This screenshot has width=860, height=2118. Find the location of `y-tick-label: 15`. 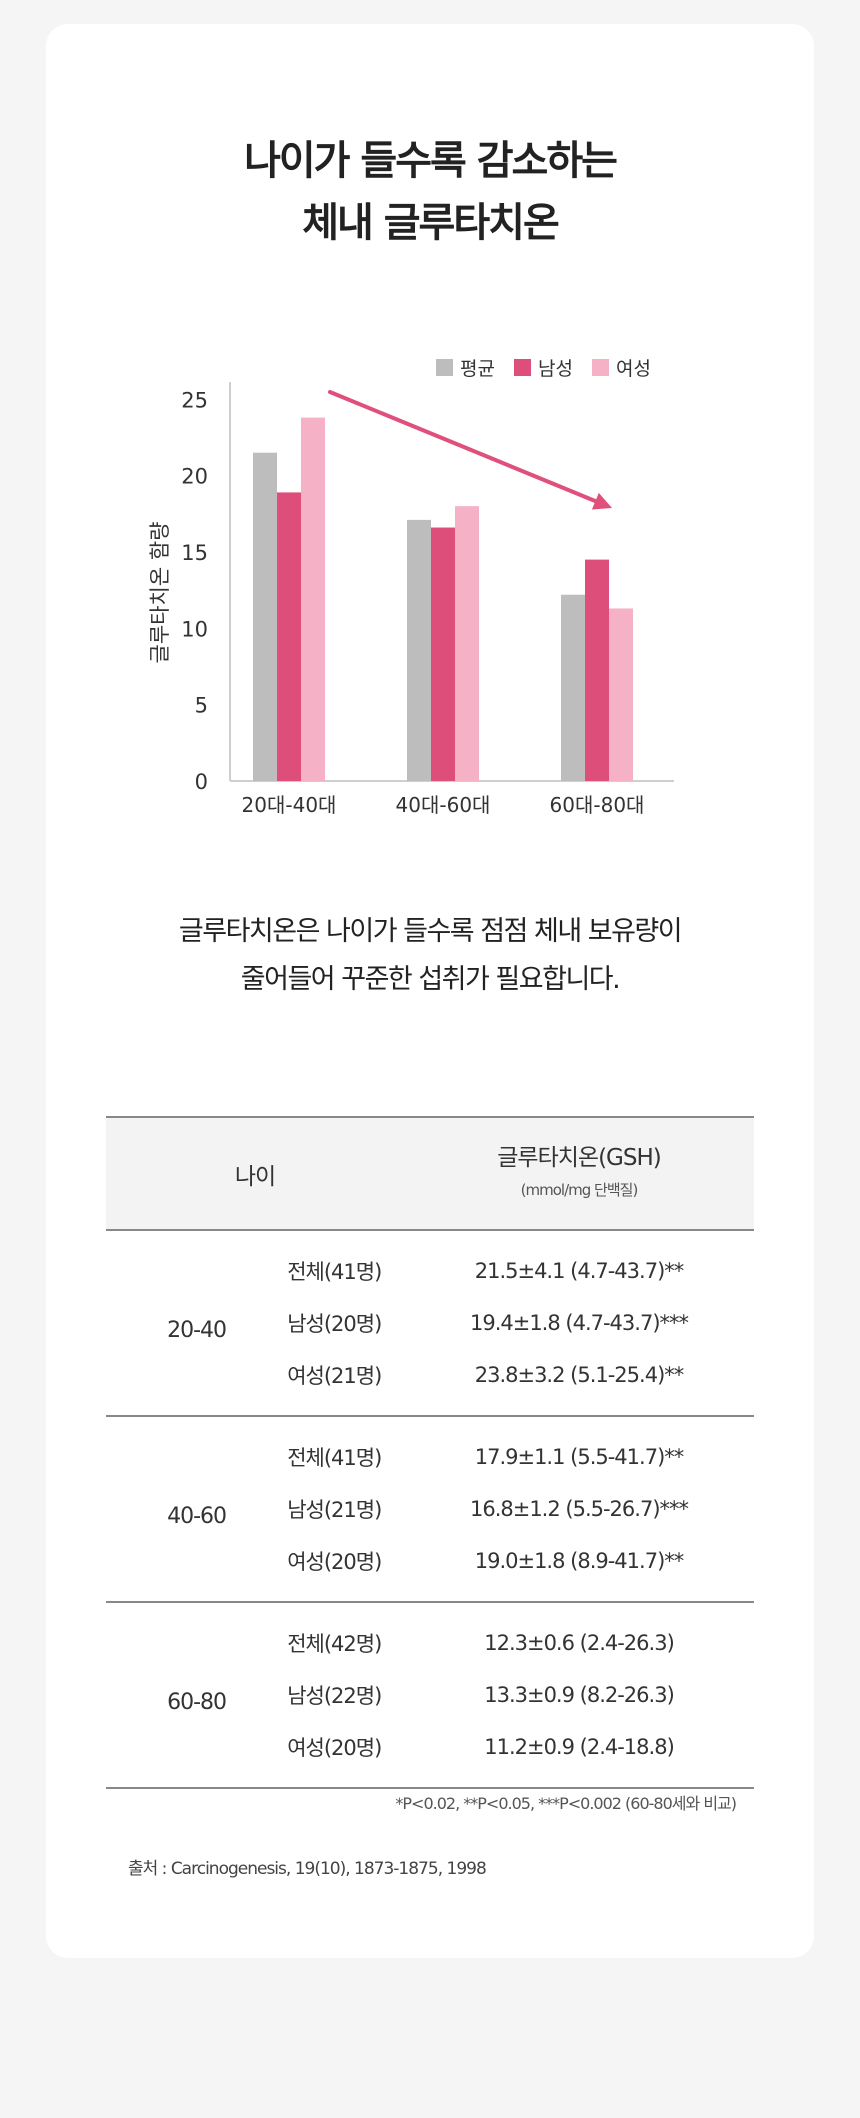

y-tick-label: 15 is located at coordinates (194, 553).